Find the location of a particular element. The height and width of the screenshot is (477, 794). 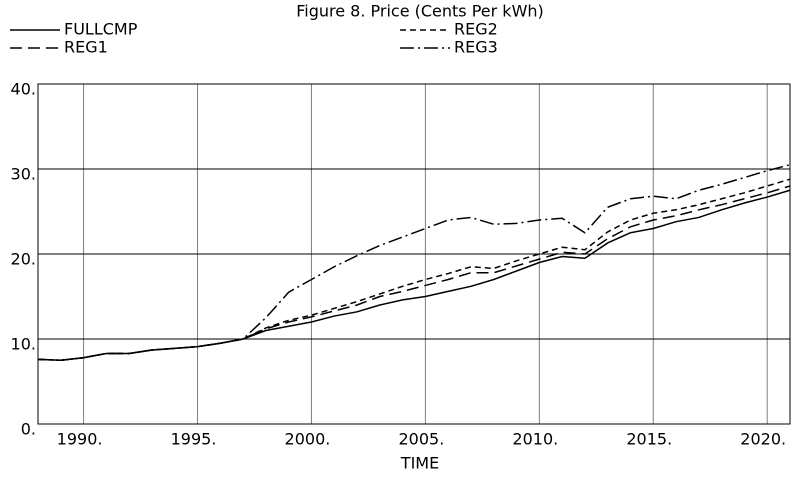

chart-title: Figure 8. Price (Cents Per kWh) is located at coordinates (420, 11).